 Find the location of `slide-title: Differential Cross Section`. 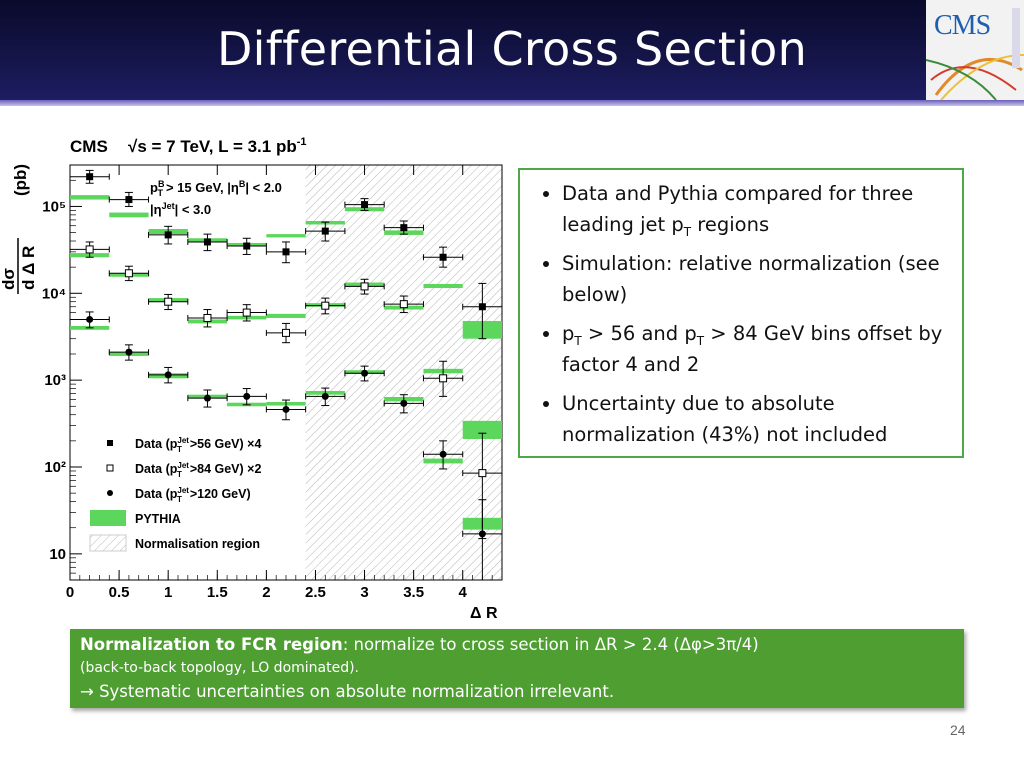

slide-title: Differential Cross Section is located at coordinates (512, 49).